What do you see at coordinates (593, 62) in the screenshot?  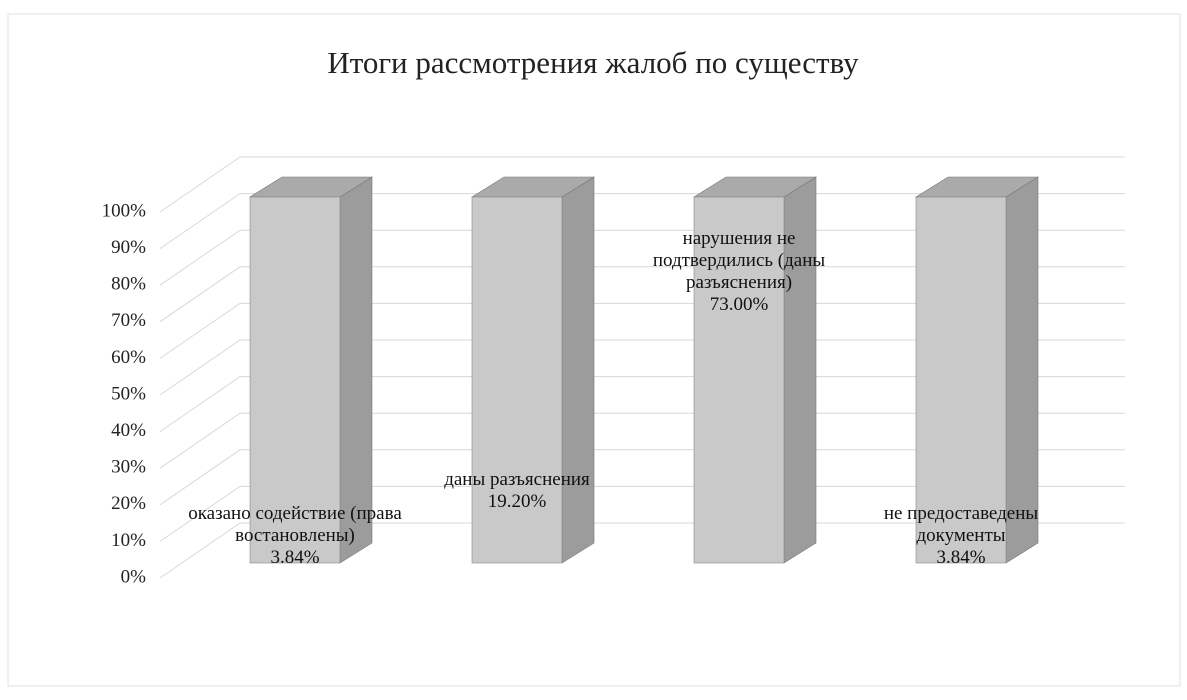 I see `chart-title: Итоги рассмотрения жалоб по существу` at bounding box center [593, 62].